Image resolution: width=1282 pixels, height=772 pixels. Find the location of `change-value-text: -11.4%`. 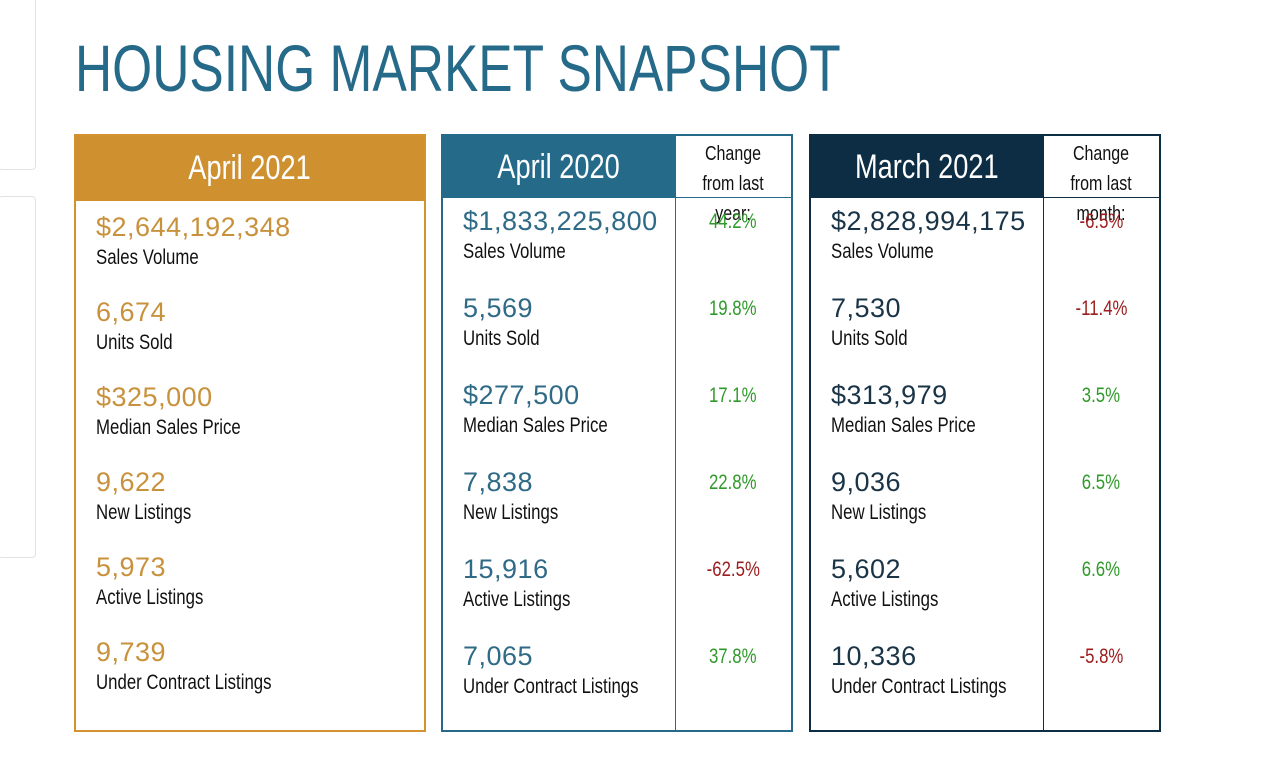

change-value-text: -11.4% is located at coordinates (1100, 308).